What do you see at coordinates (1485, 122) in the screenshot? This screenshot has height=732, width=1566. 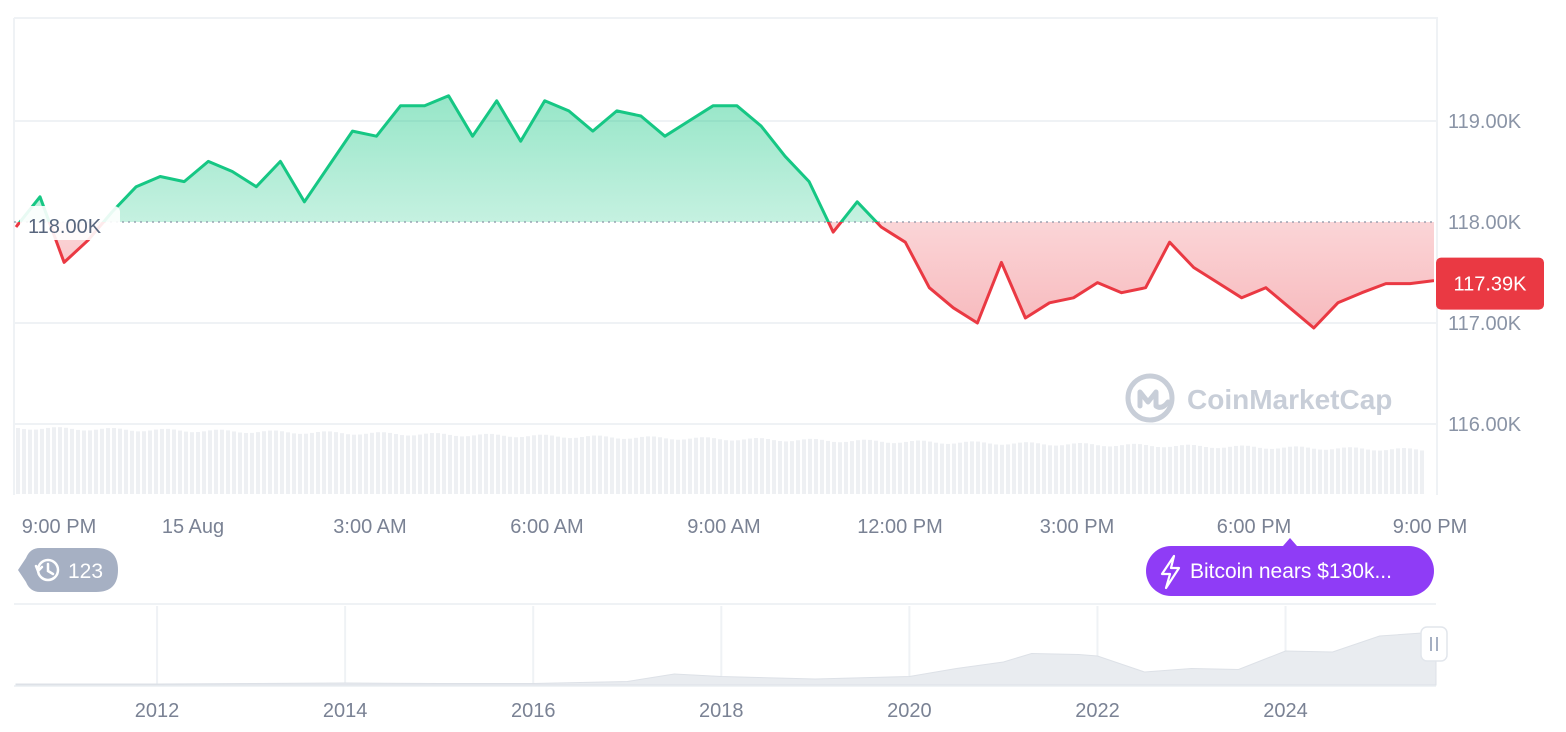 I see `y-tick-label: 119.00K` at bounding box center [1485, 122].